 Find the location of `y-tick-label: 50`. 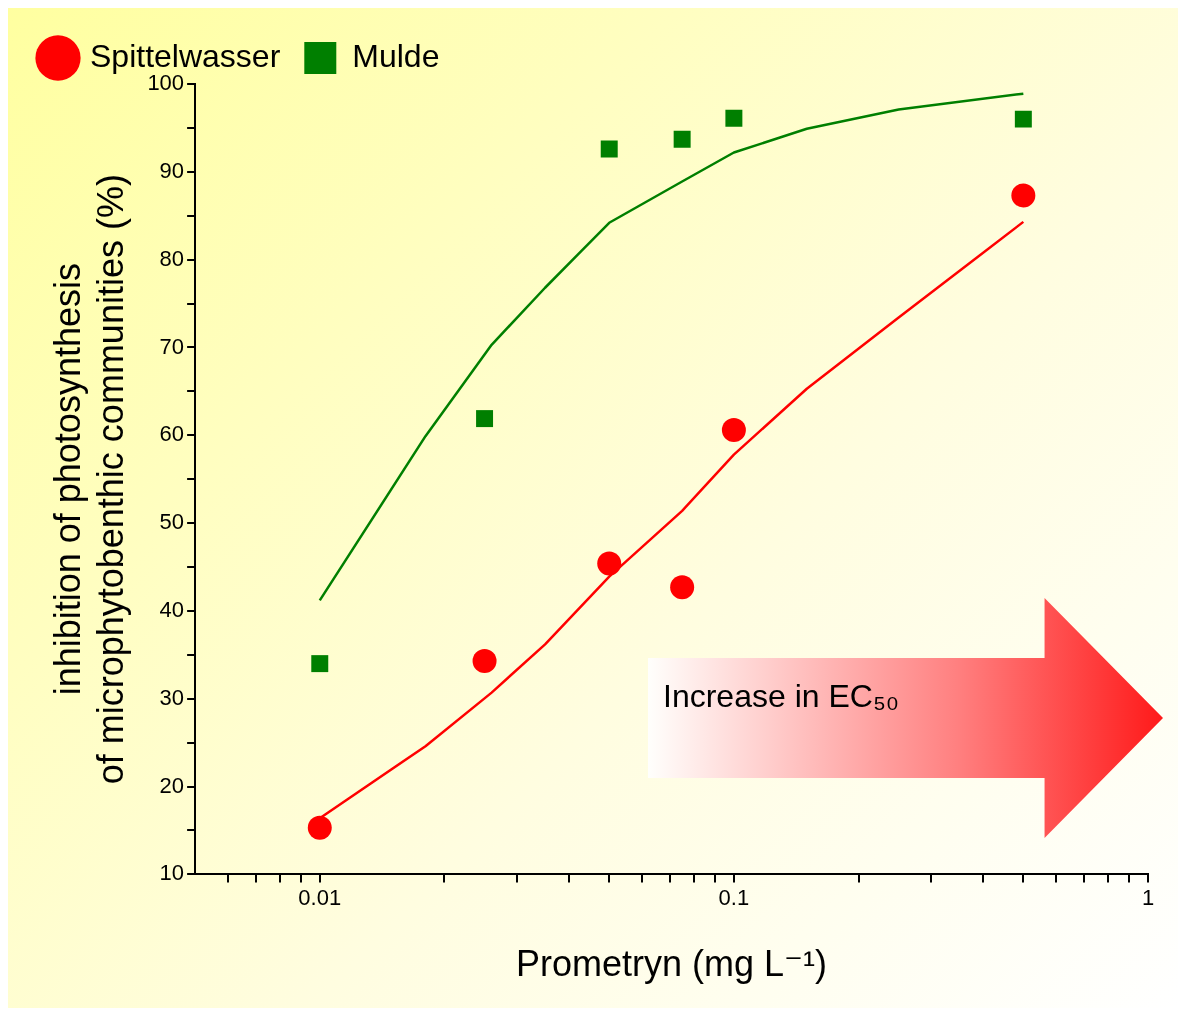

y-tick-label: 50 is located at coordinates (172, 522).